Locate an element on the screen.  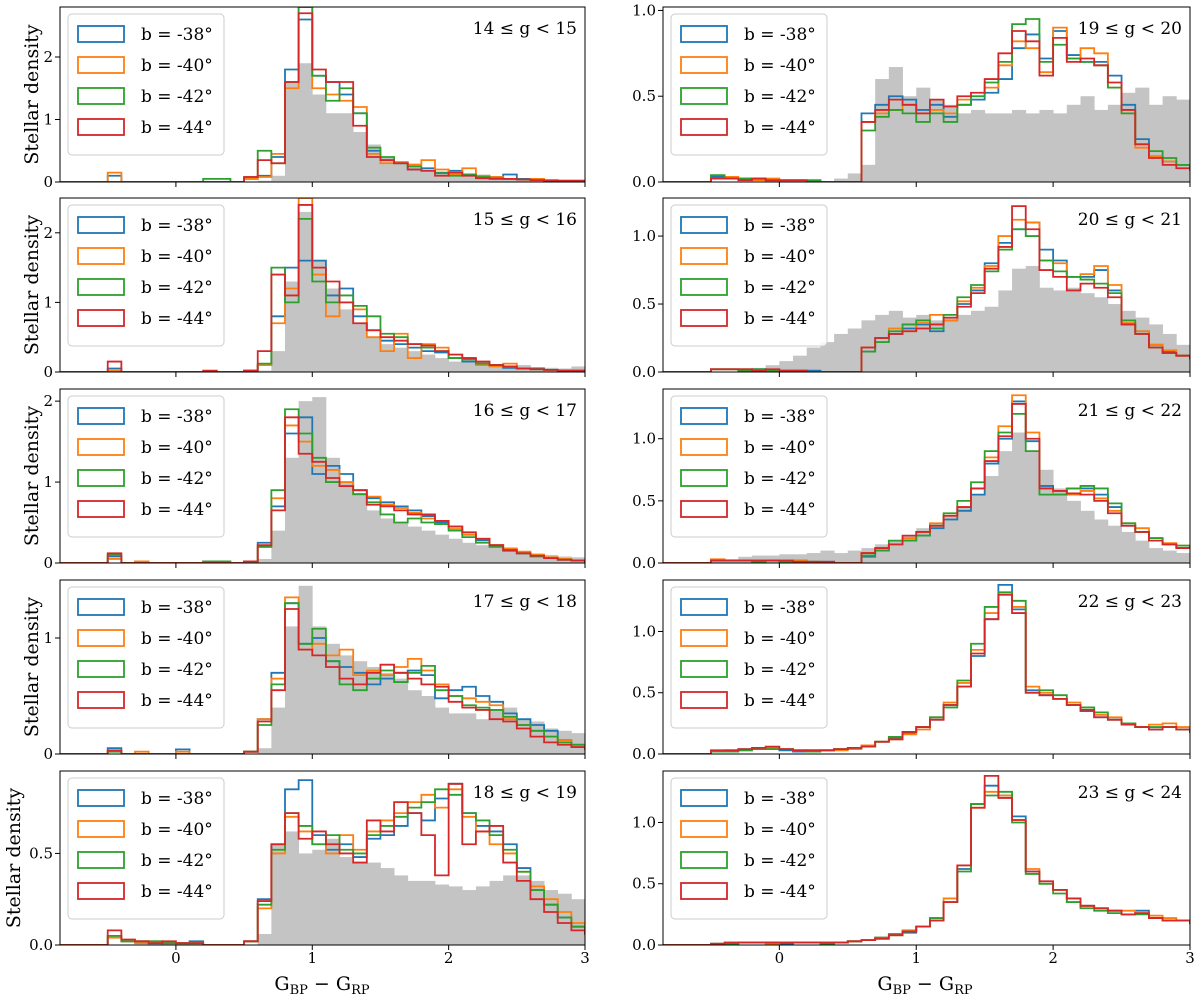
y-tick-label: 0 is located at coordinates (48, 182).